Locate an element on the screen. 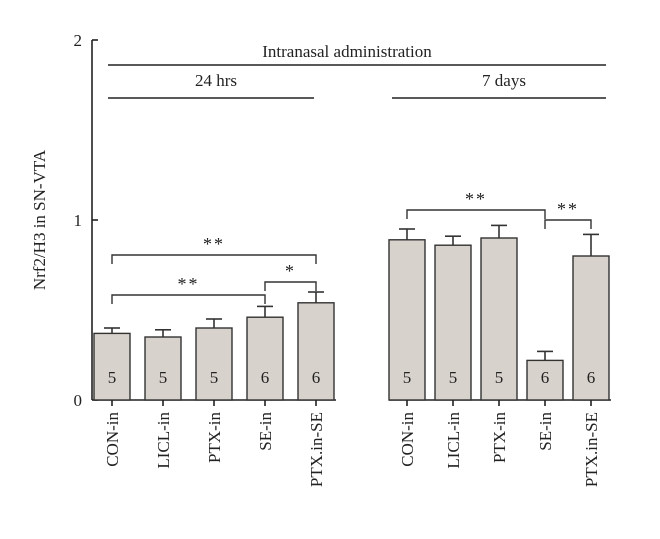  y-tick-label: 0 is located at coordinates (78, 400).